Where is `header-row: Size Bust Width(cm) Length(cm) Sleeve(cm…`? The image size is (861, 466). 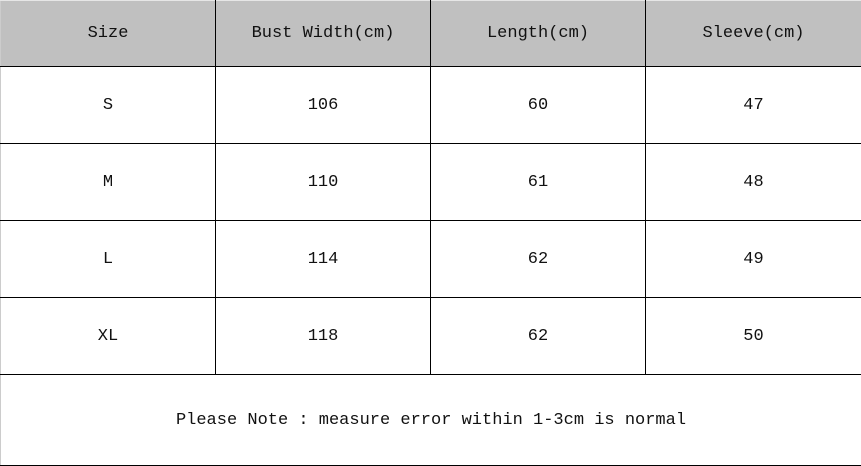
header-row: Size Bust Width(cm) Length(cm) Sleeve(cm… is located at coordinates (430, 33).